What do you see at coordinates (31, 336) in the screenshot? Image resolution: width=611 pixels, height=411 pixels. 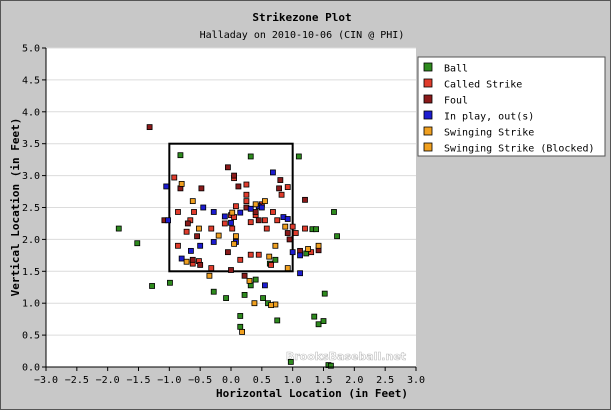 I see `y-tick-label: 0.5` at bounding box center [31, 336].